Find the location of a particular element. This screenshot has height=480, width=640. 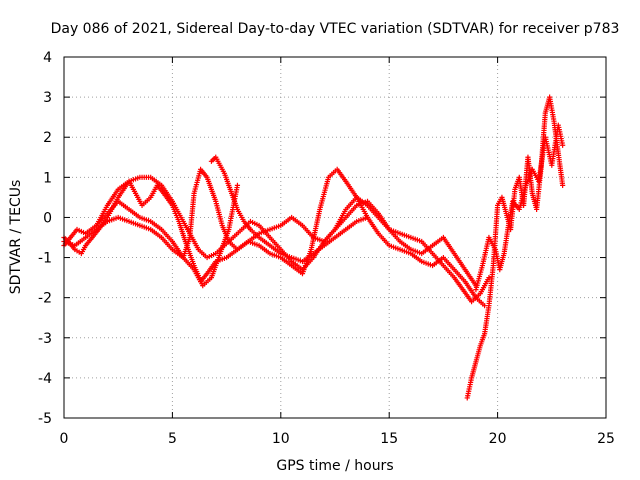

y-tick-label: 0 is located at coordinates (47, 218).